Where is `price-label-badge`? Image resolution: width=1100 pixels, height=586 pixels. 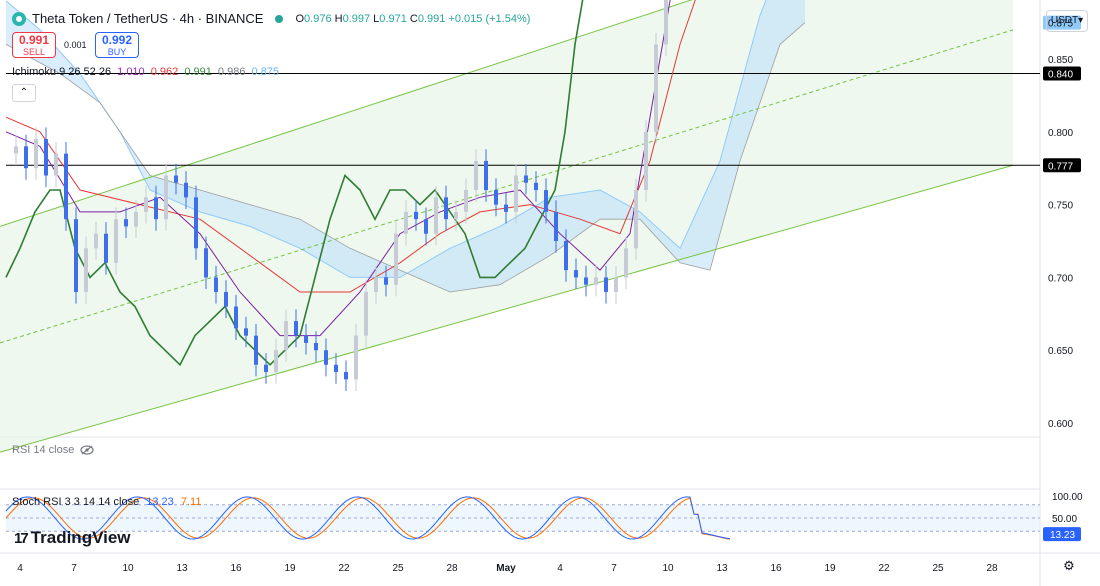 price-label-badge is located at coordinates (1062, 165).